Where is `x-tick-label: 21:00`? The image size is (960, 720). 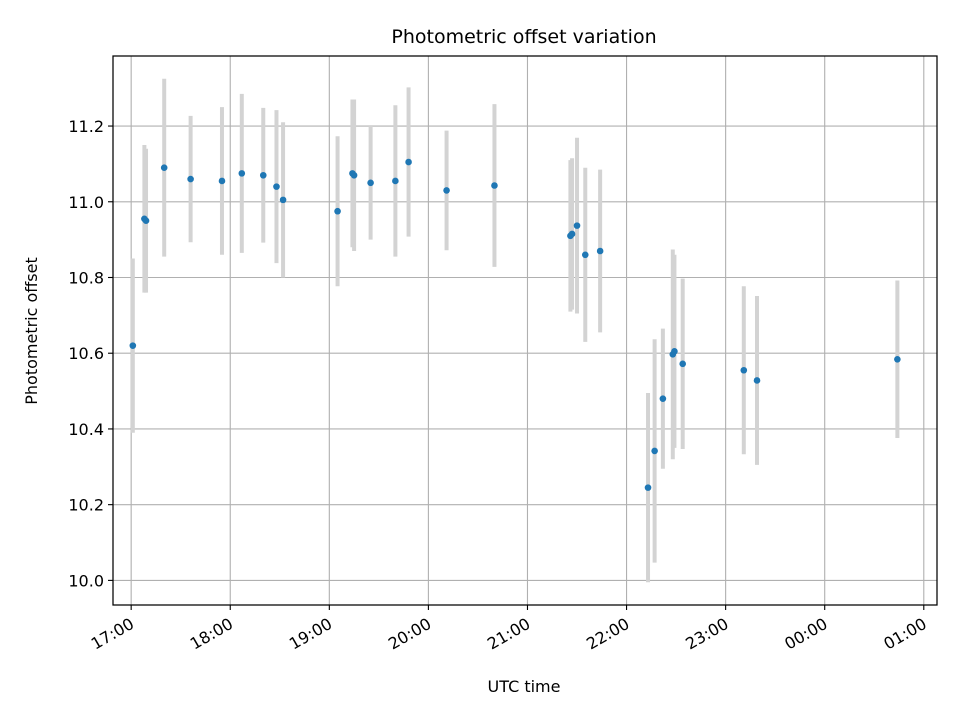
x-tick-label: 21:00 is located at coordinates (508, 634).